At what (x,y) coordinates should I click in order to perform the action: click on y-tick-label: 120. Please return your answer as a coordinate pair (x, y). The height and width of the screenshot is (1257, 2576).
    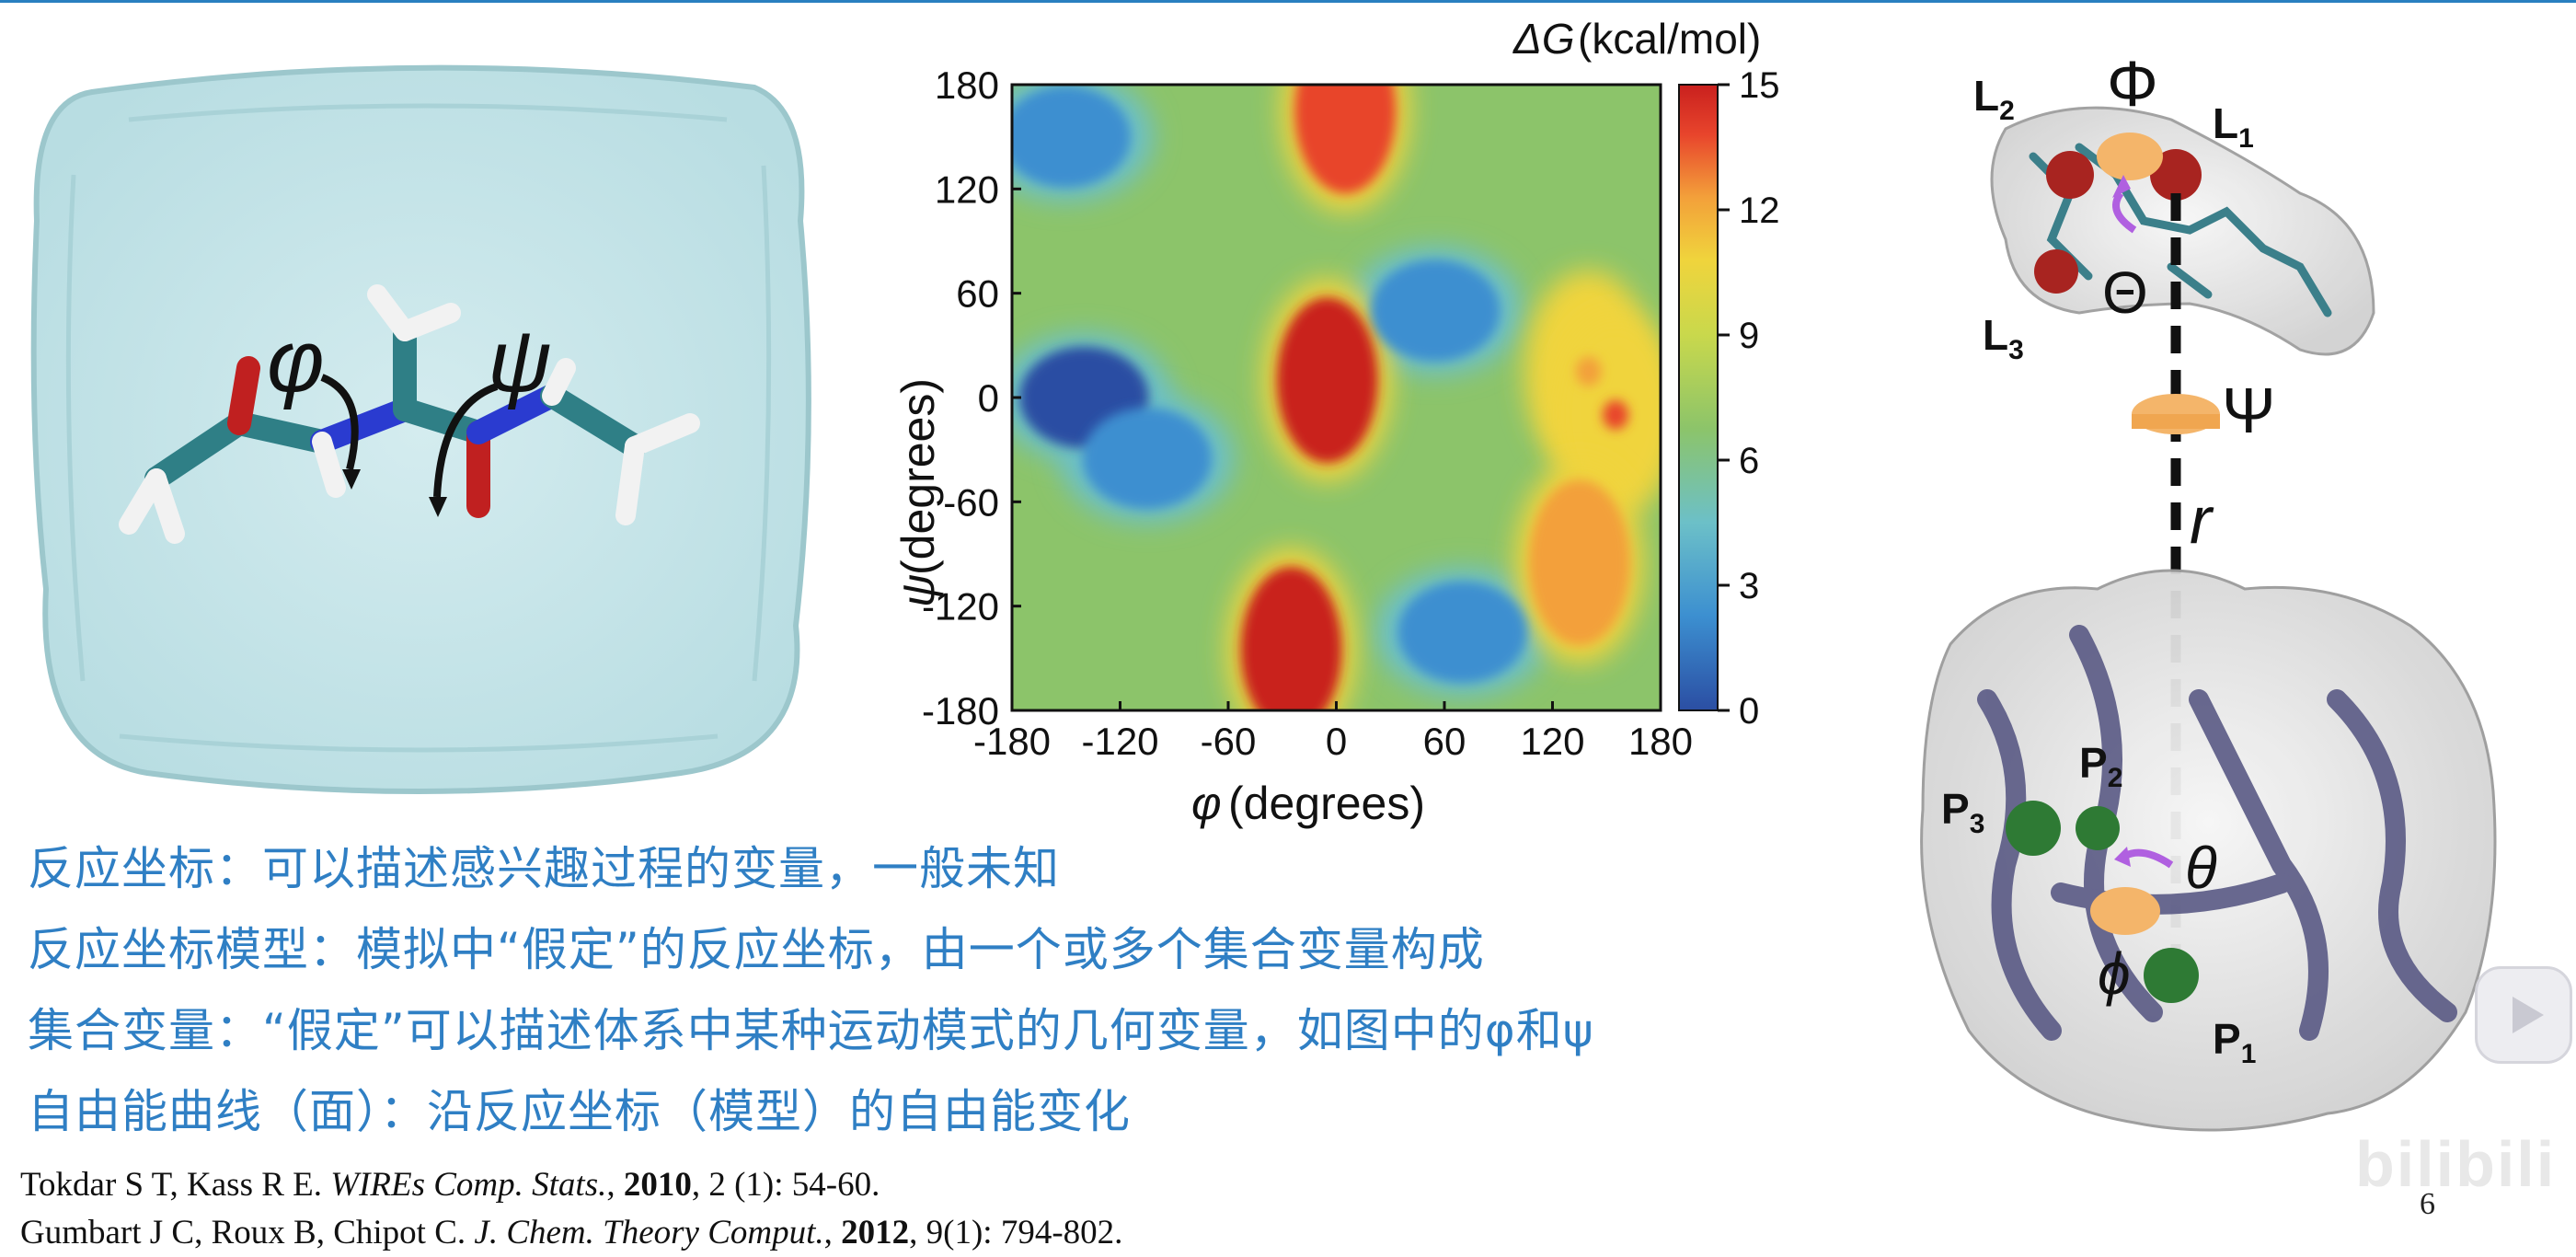
    Looking at the image, I should click on (967, 189).